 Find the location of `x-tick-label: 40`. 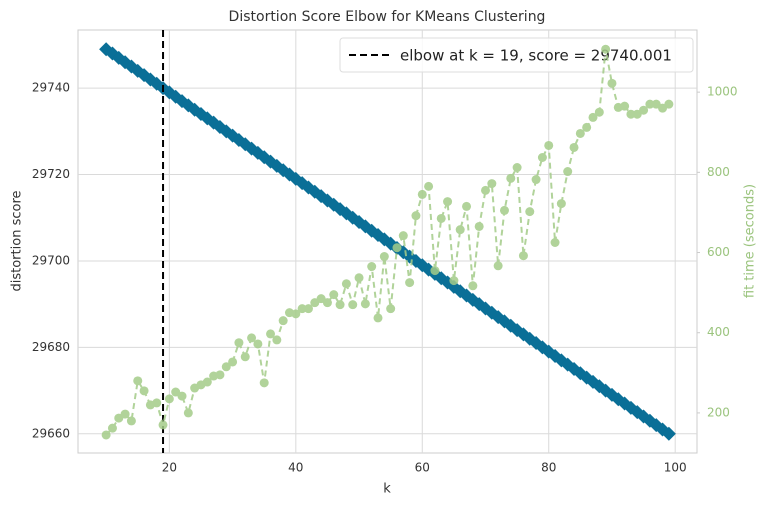

x-tick-label: 40 is located at coordinates (295, 468).